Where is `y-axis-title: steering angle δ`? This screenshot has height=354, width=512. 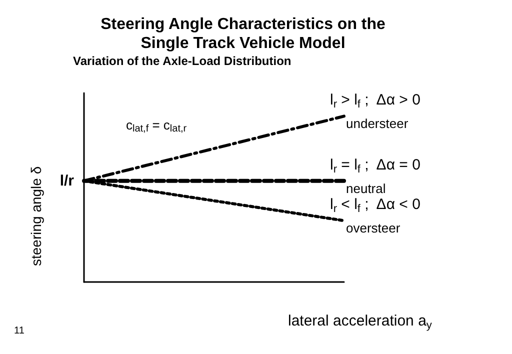 y-axis-title: steering angle δ is located at coordinates (36, 216).